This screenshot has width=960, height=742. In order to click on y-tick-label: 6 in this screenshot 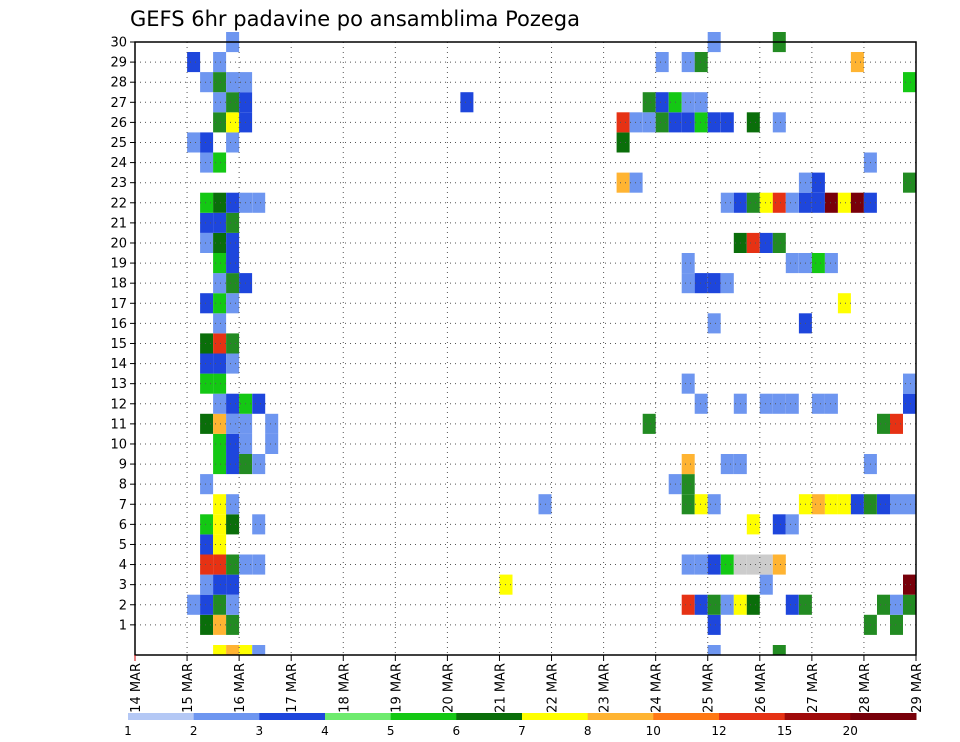, I will do `click(123, 525)`.